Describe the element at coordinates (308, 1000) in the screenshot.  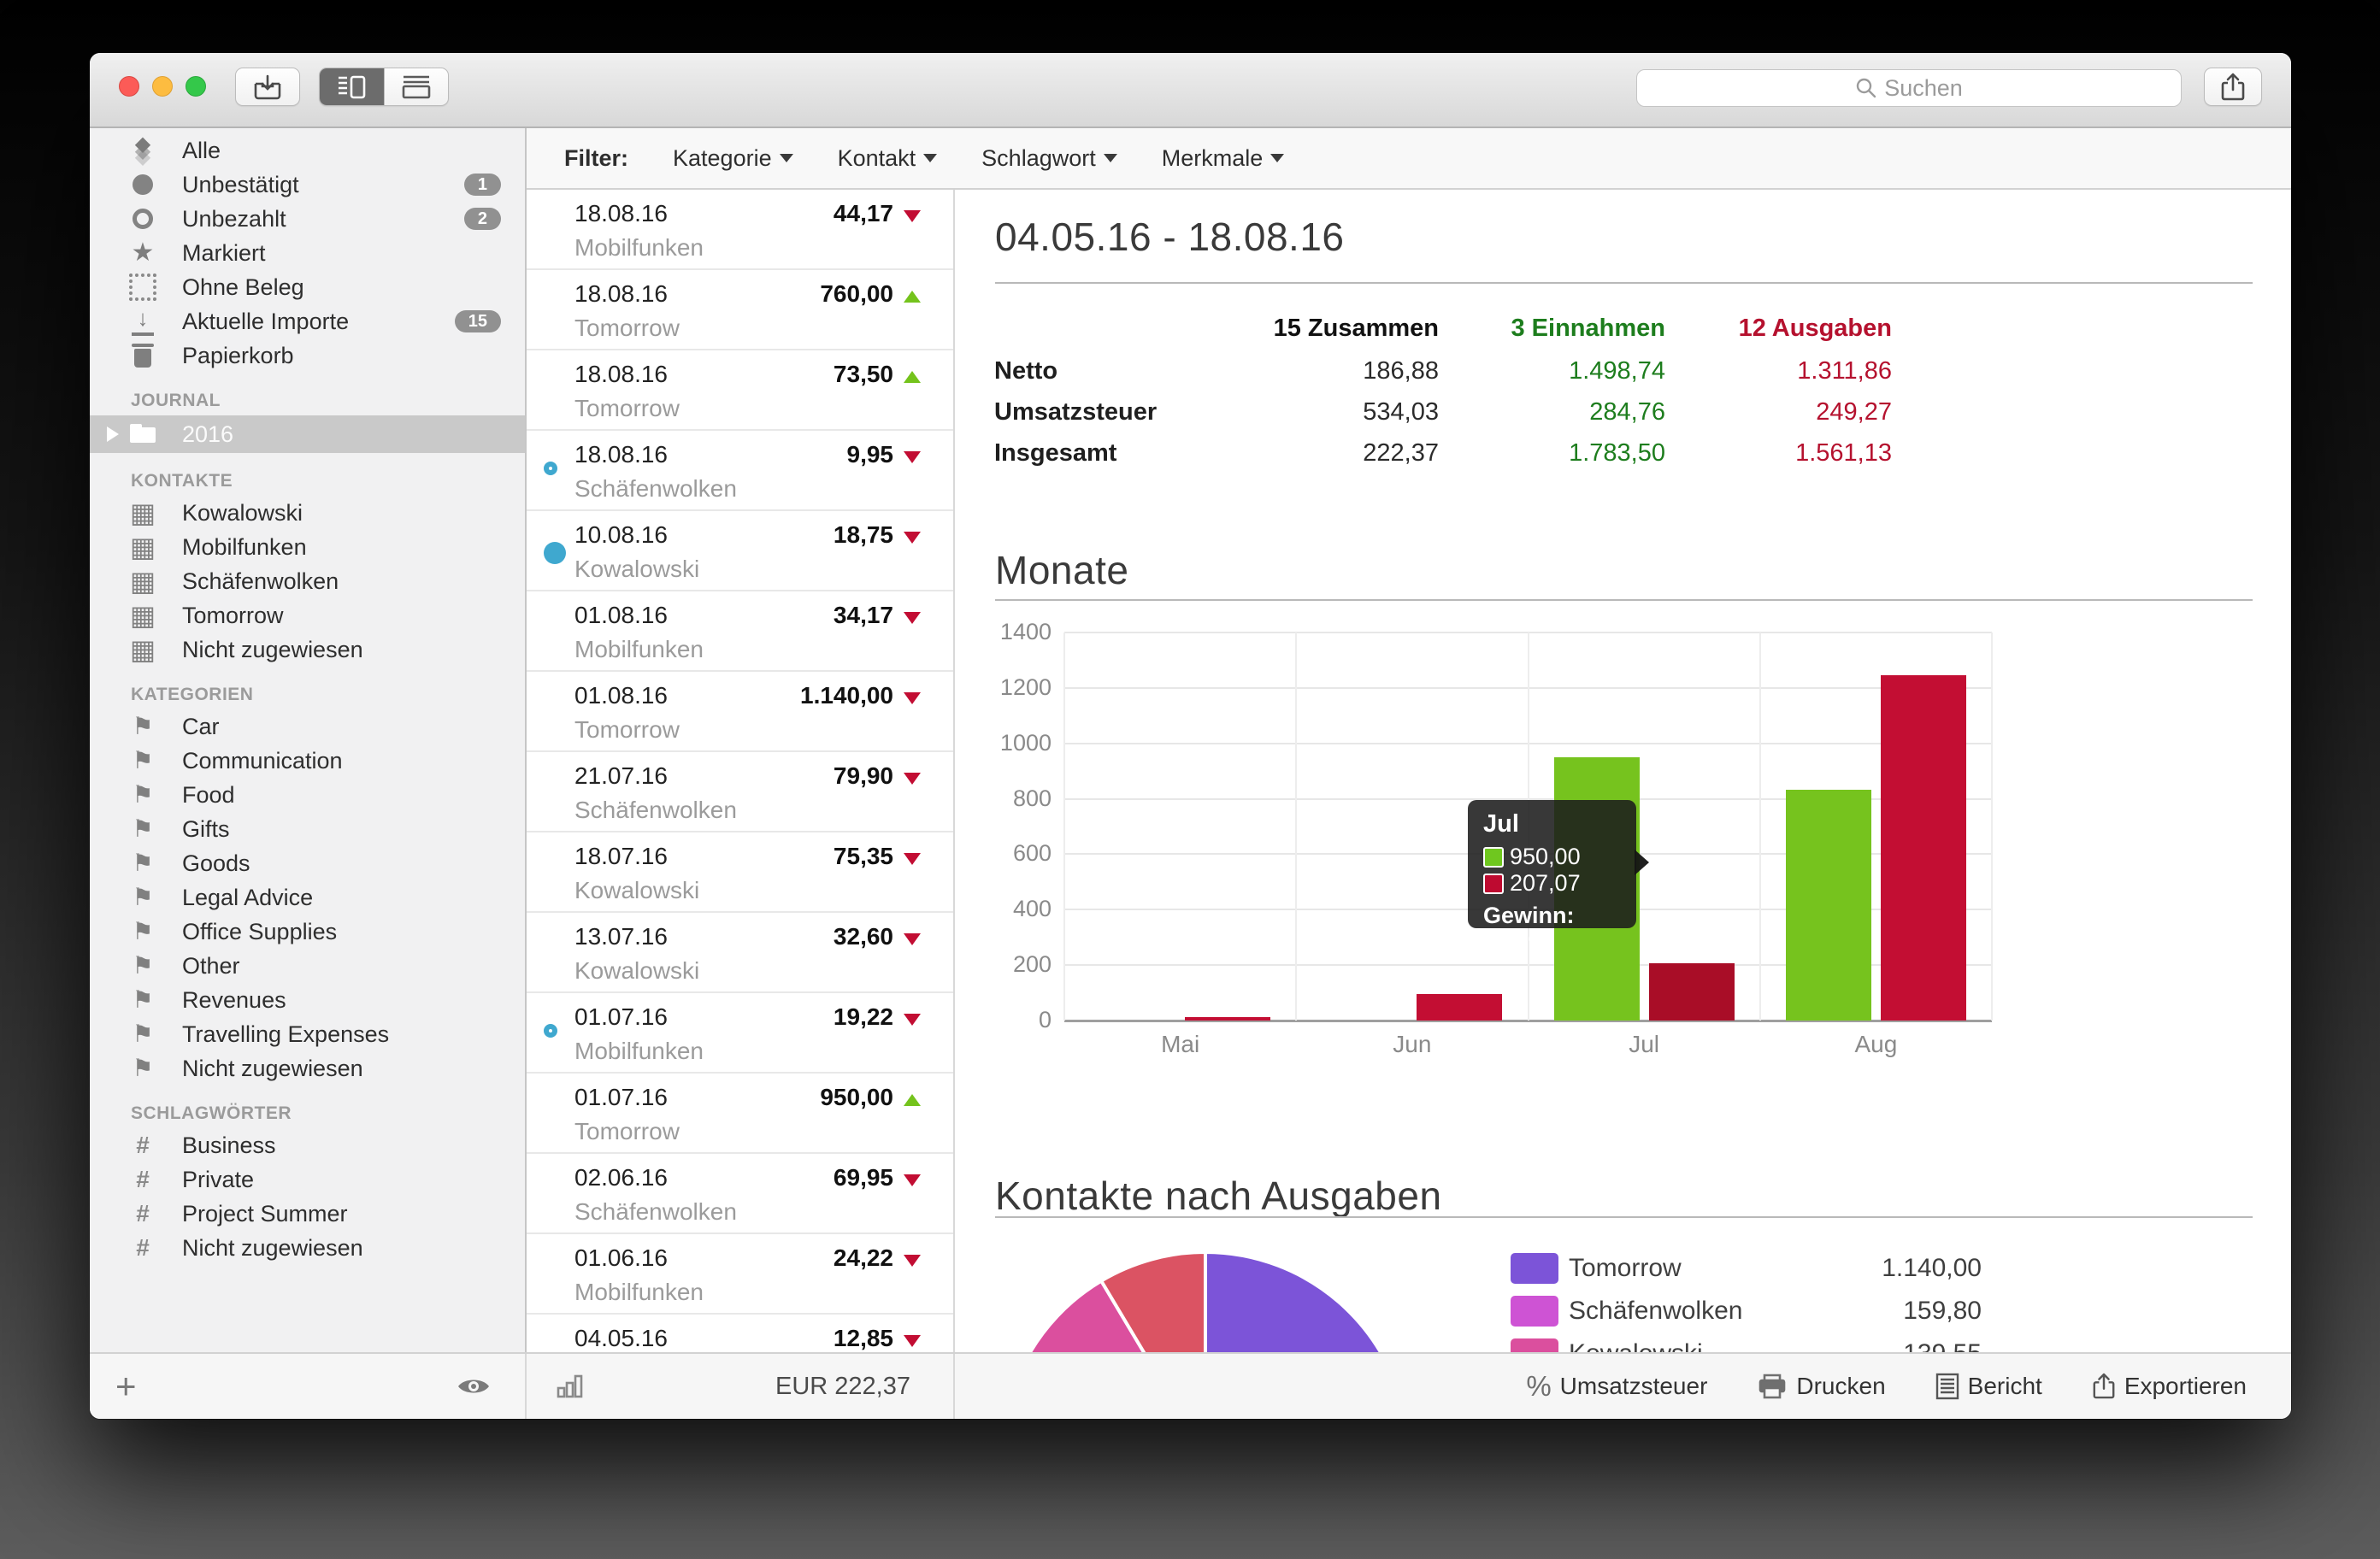
I see `sidebar-item-category: Revenues` at that location.